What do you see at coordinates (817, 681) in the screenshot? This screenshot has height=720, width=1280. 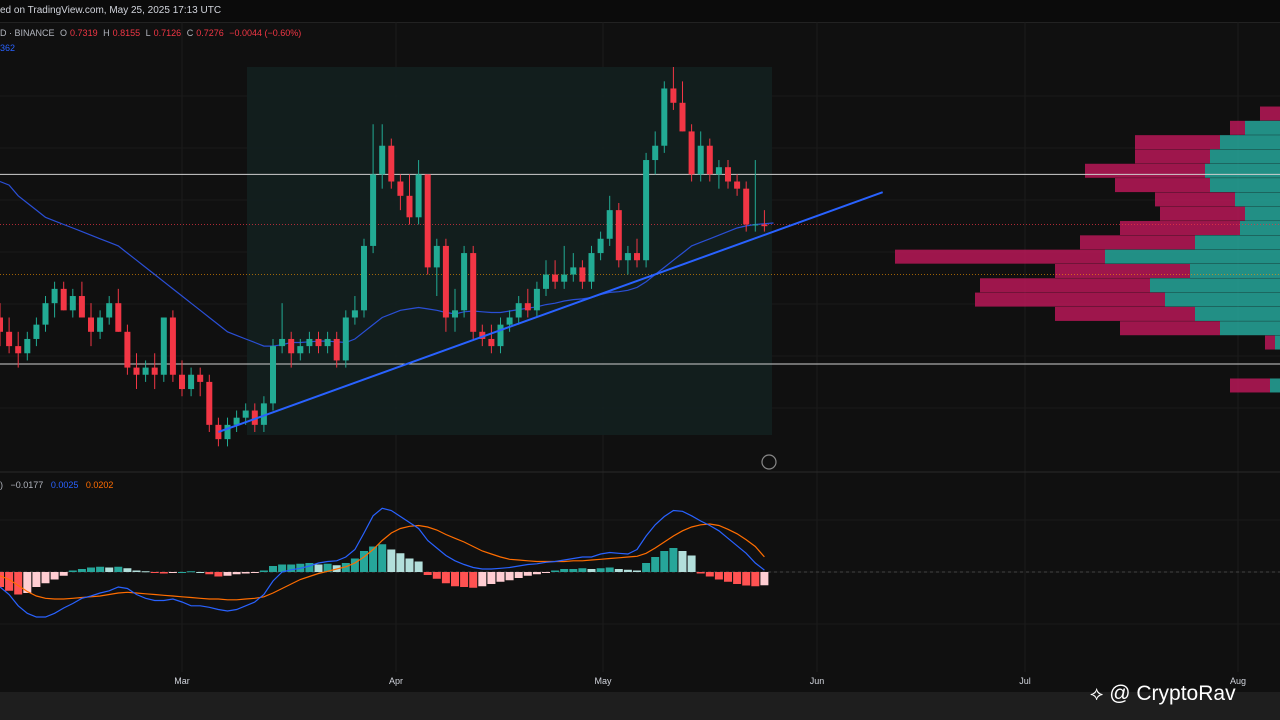 I see `x-axis-label-jun: Jun` at bounding box center [817, 681].